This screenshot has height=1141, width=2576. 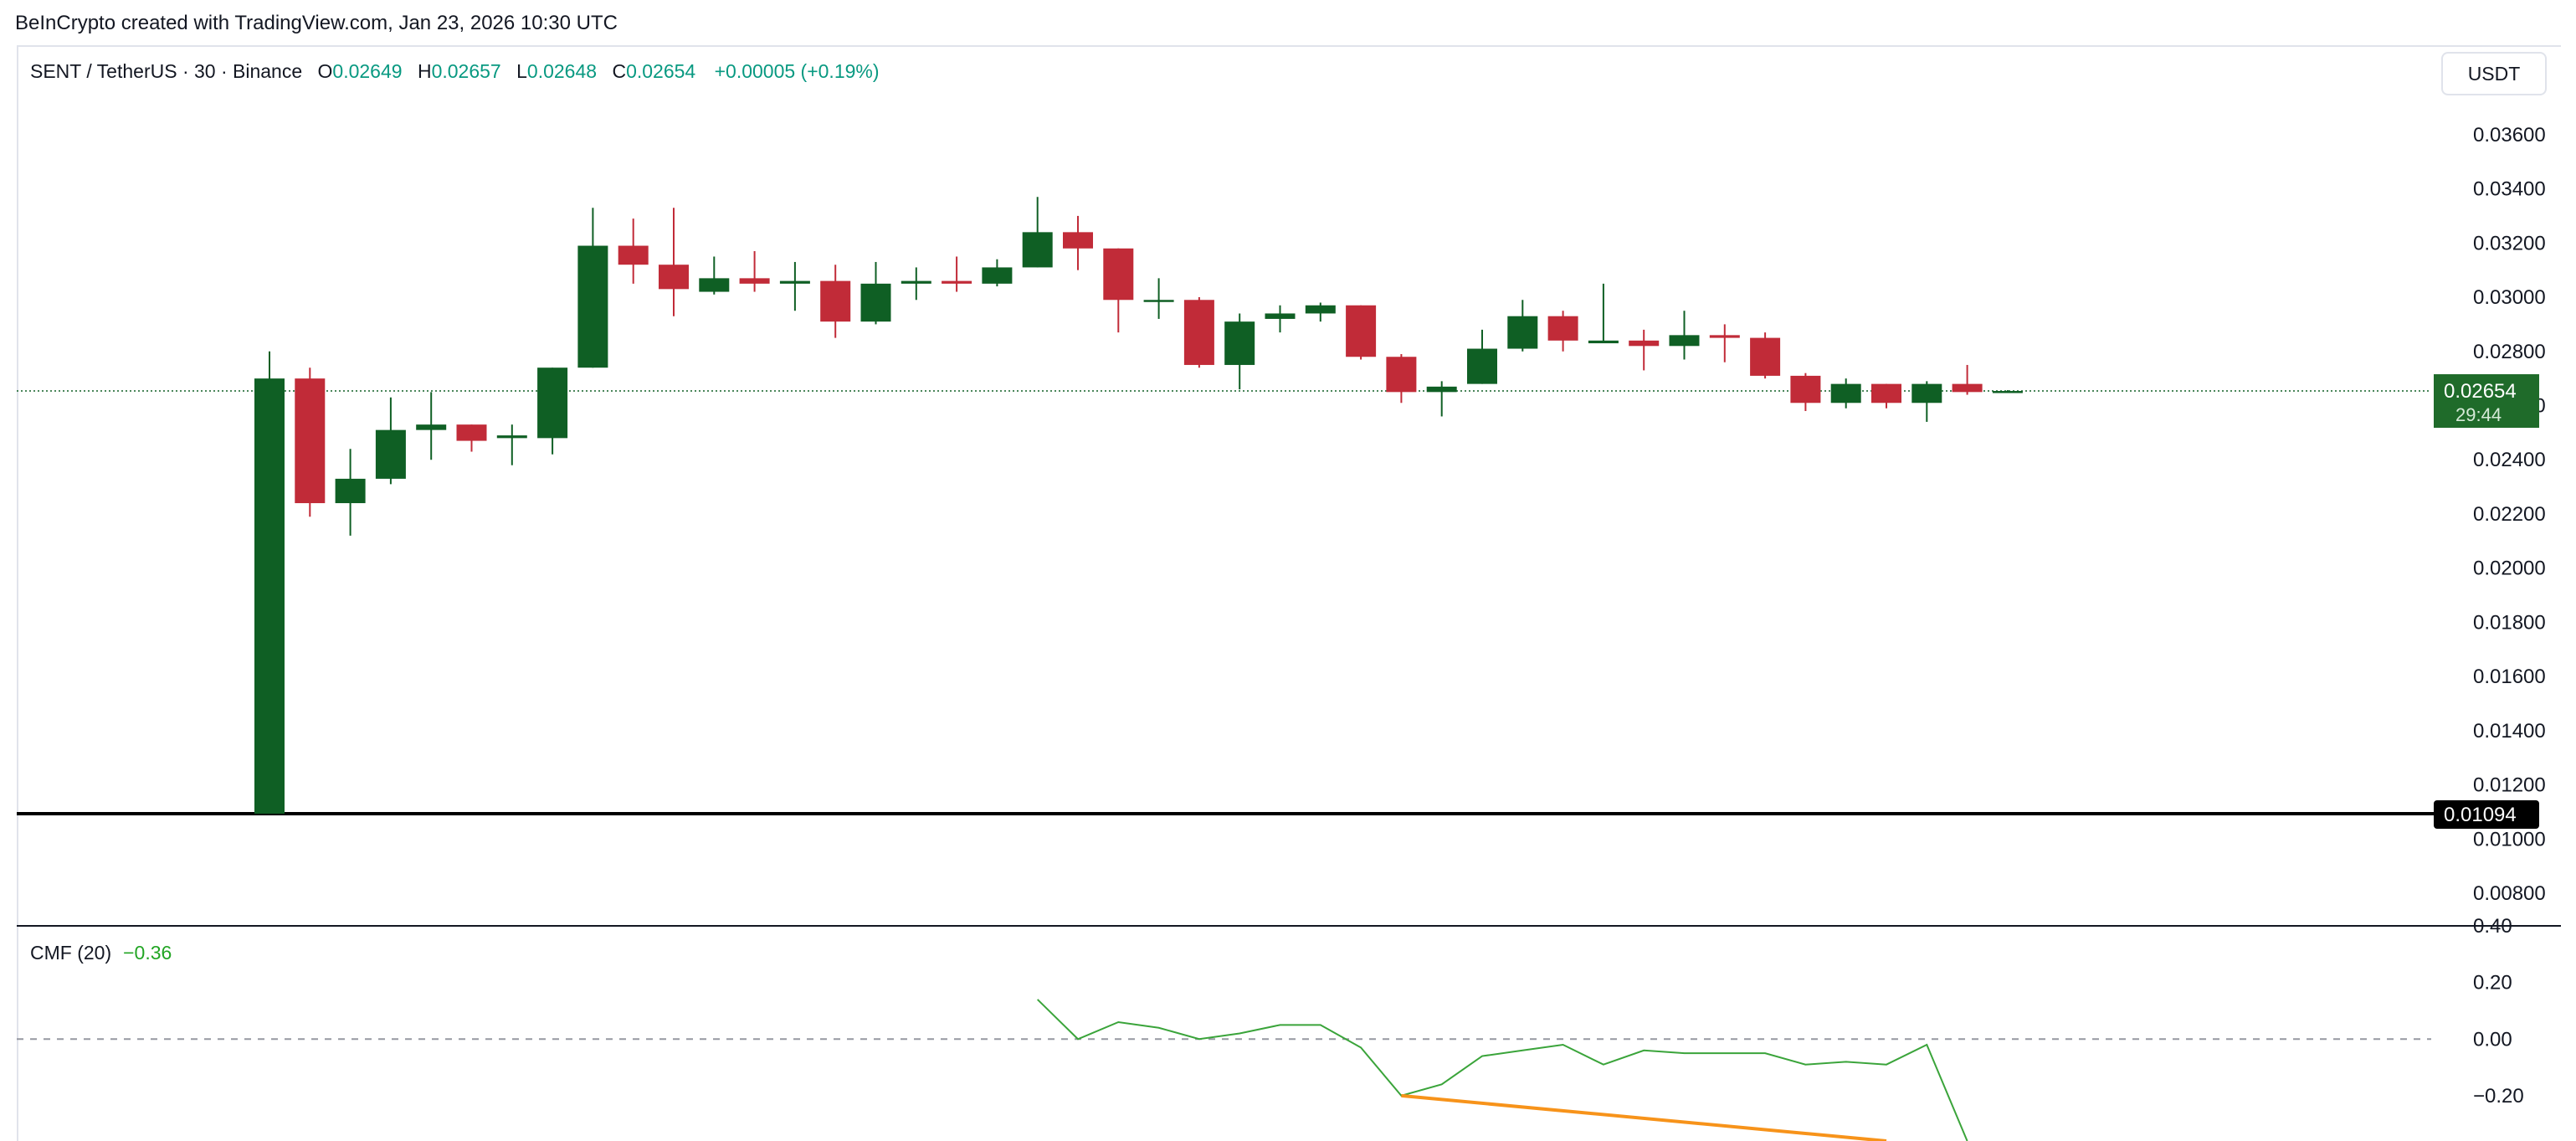 I want to click on low-key: L, so click(x=521, y=71).